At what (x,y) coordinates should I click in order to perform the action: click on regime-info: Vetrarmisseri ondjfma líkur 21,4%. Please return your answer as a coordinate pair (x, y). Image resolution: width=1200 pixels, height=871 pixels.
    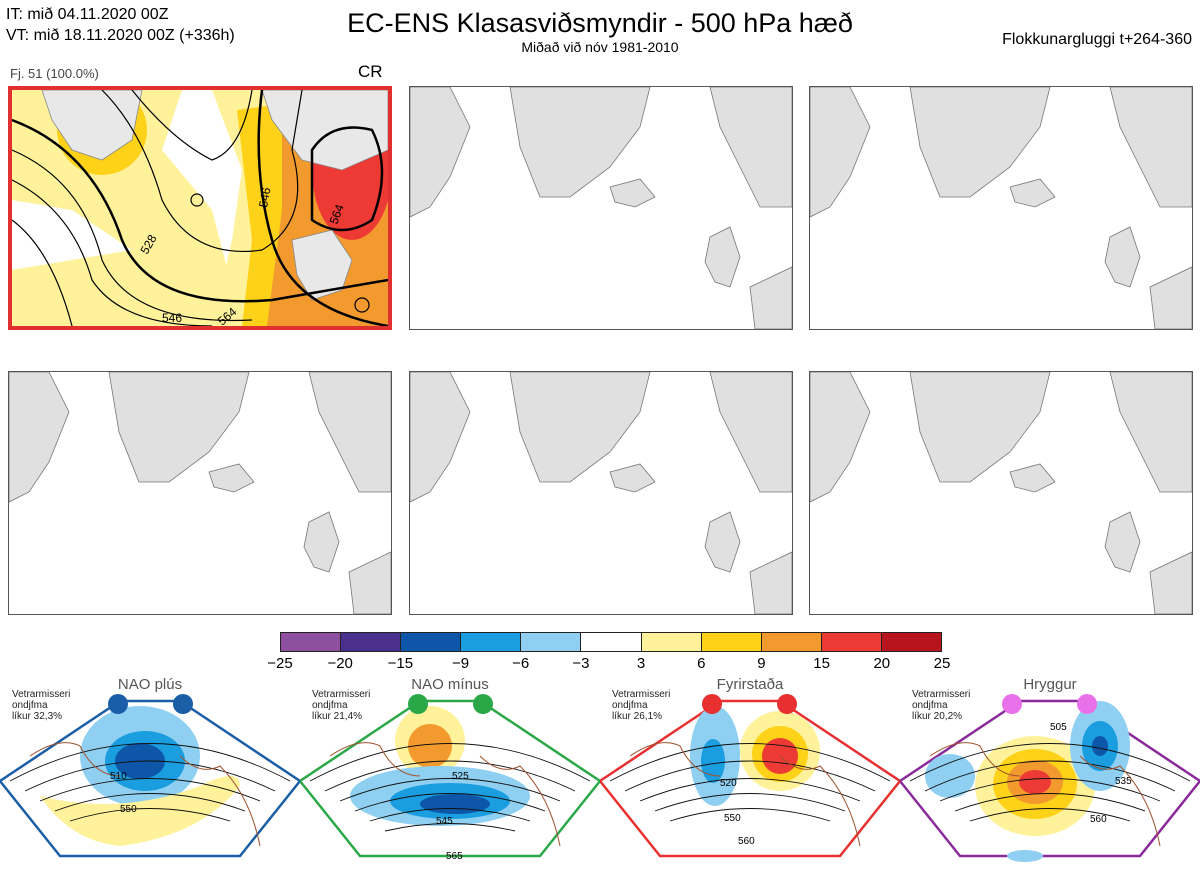
    Looking at the image, I should click on (341, 705).